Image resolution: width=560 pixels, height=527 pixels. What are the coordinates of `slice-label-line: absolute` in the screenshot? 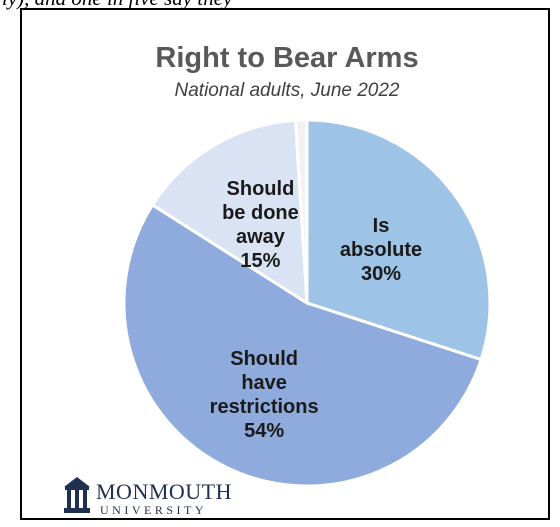 It's located at (381, 250).